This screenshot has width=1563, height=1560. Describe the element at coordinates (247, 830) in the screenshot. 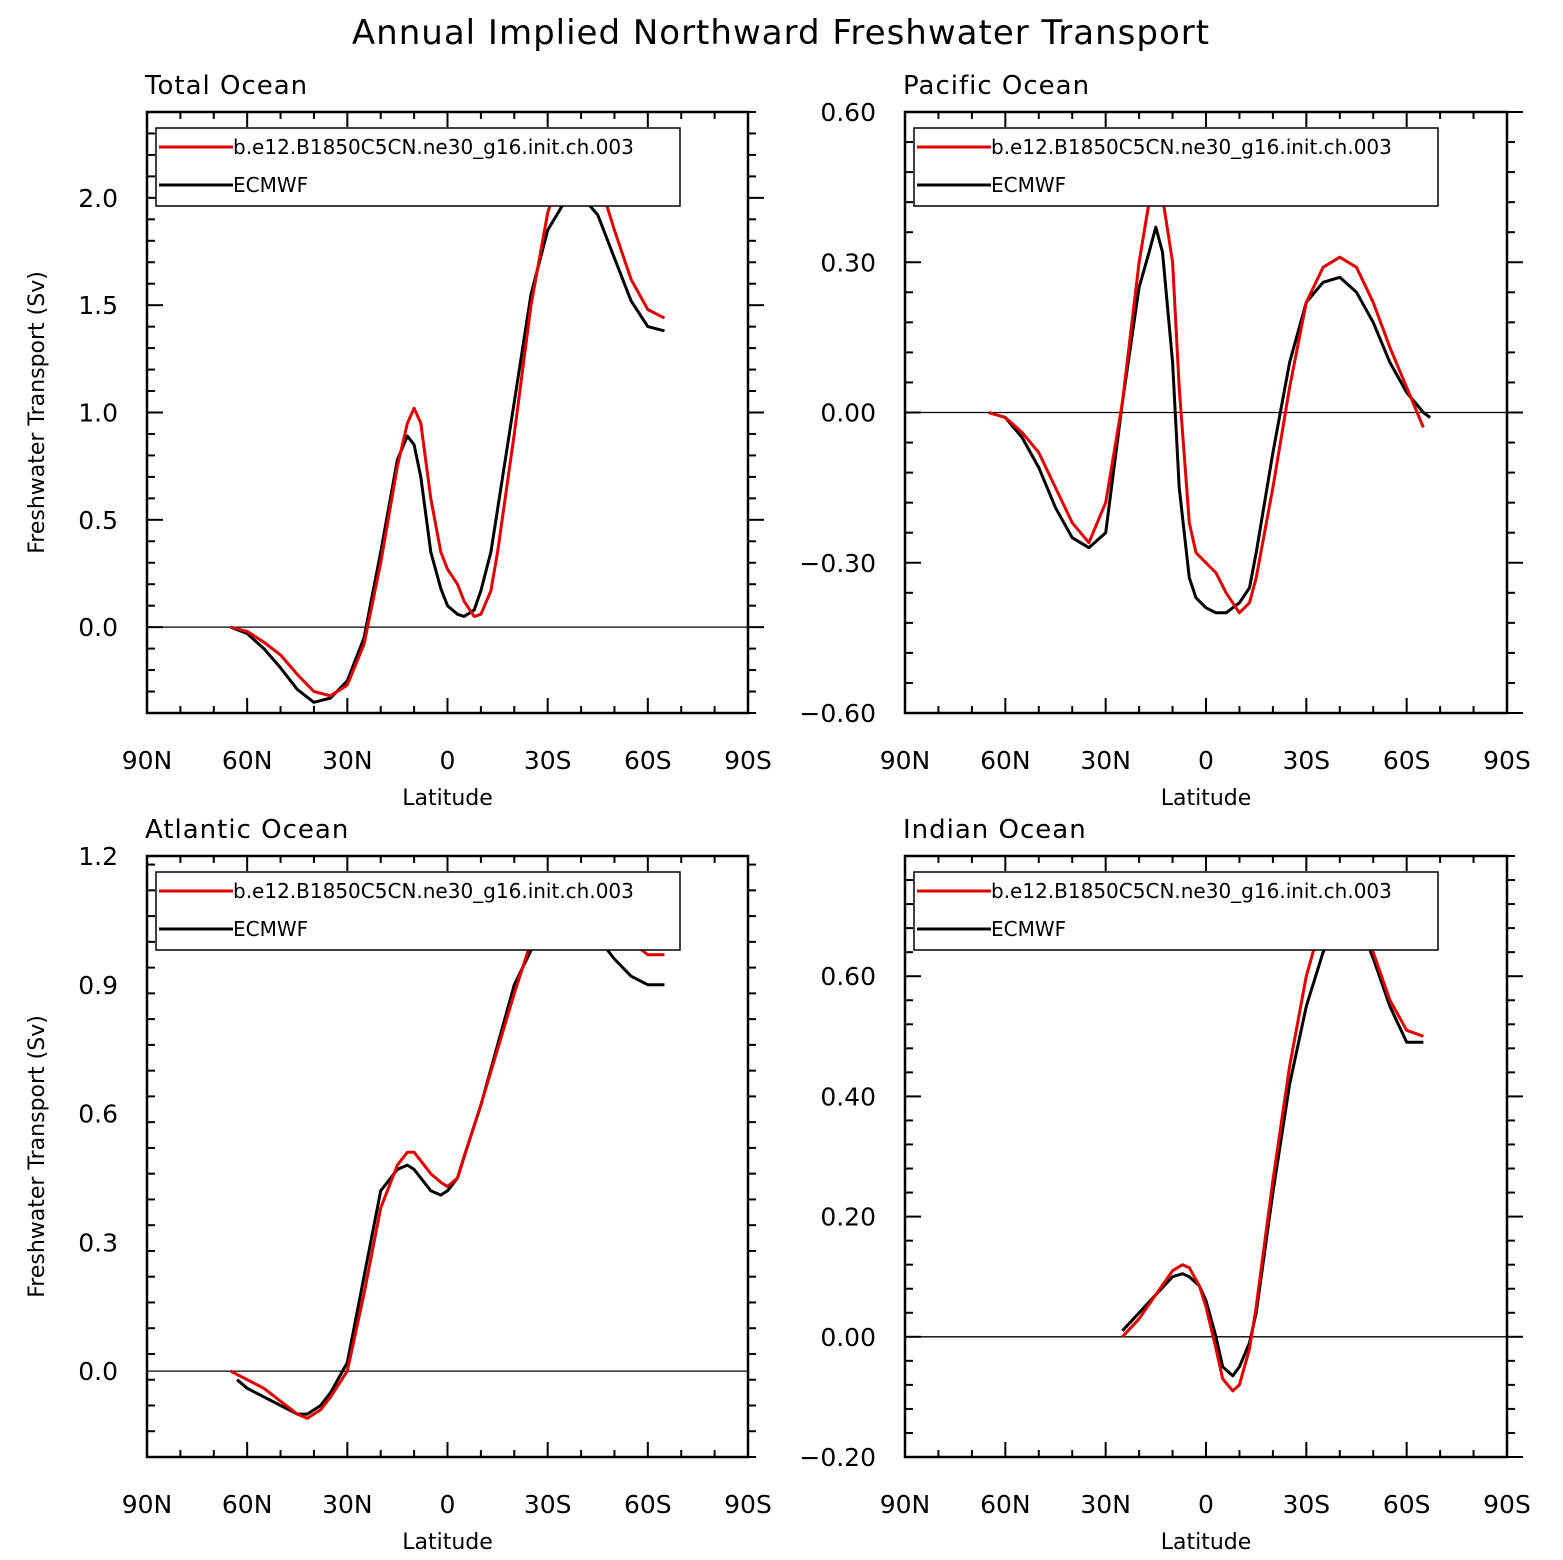

I see `panel-title: Atlantic Ocean` at that location.